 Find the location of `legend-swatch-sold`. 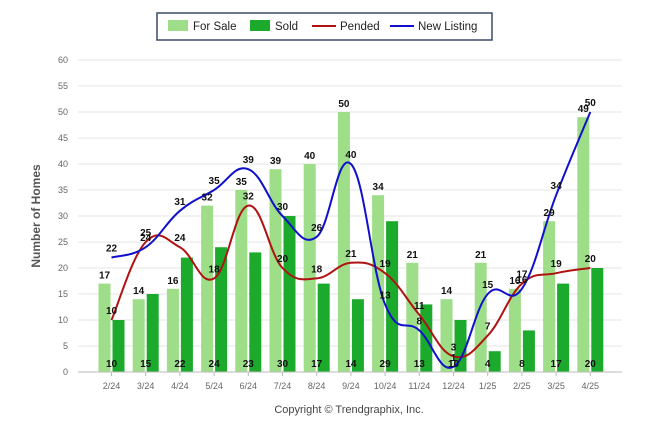

legend-swatch-sold is located at coordinates (260, 25).